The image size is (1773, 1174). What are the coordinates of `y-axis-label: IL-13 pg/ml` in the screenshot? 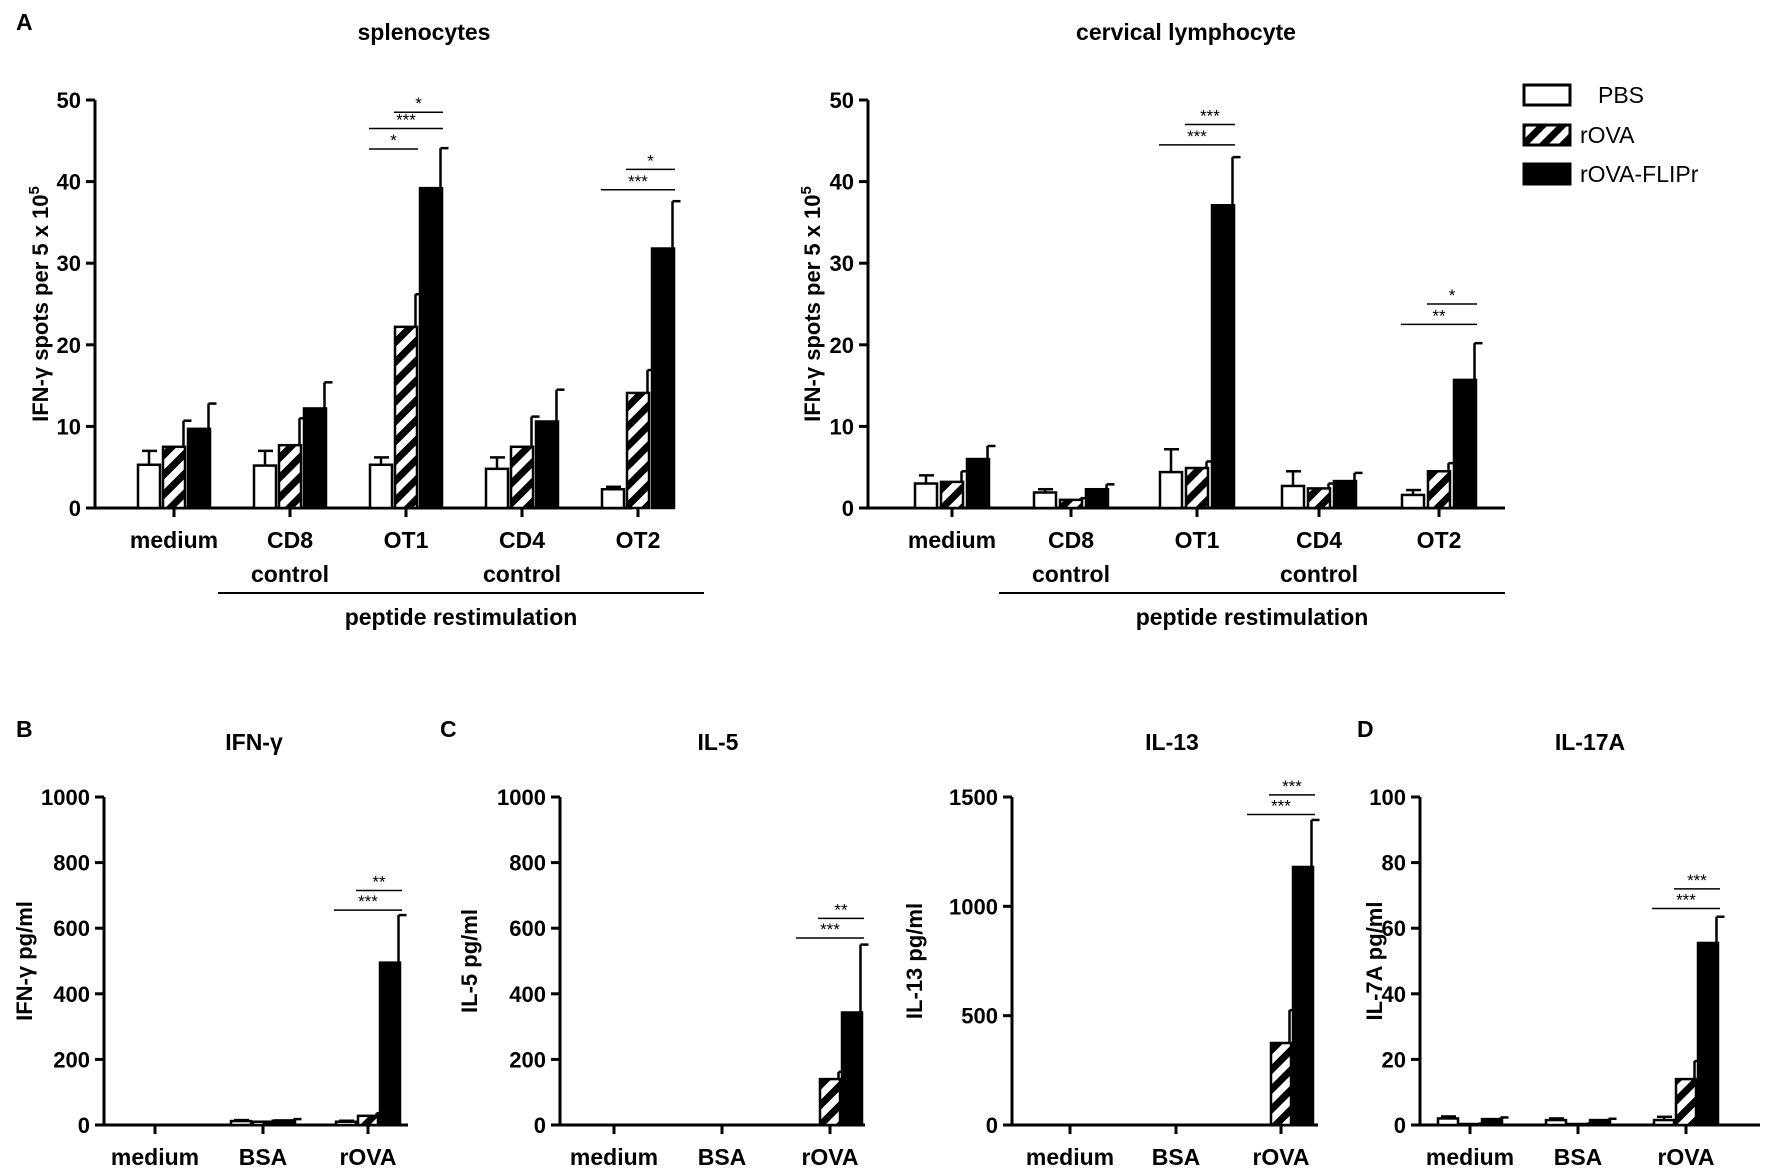 It's located at (914, 961).